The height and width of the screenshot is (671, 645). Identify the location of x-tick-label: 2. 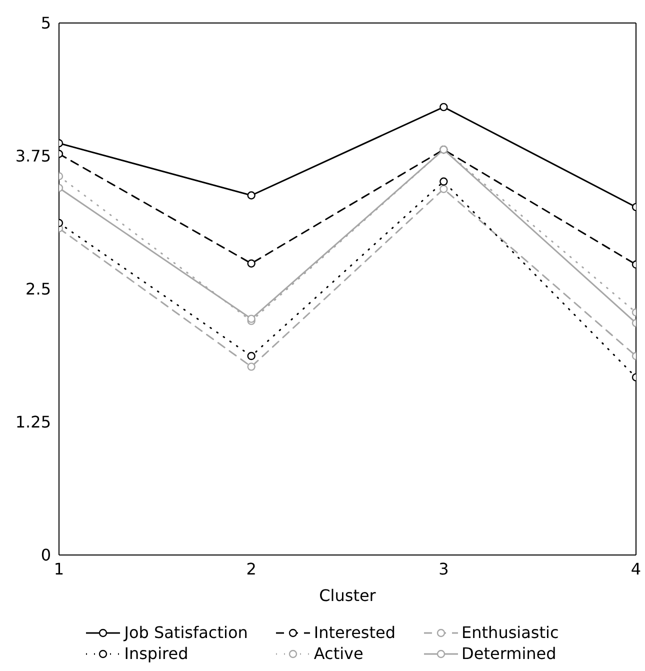
(251, 568).